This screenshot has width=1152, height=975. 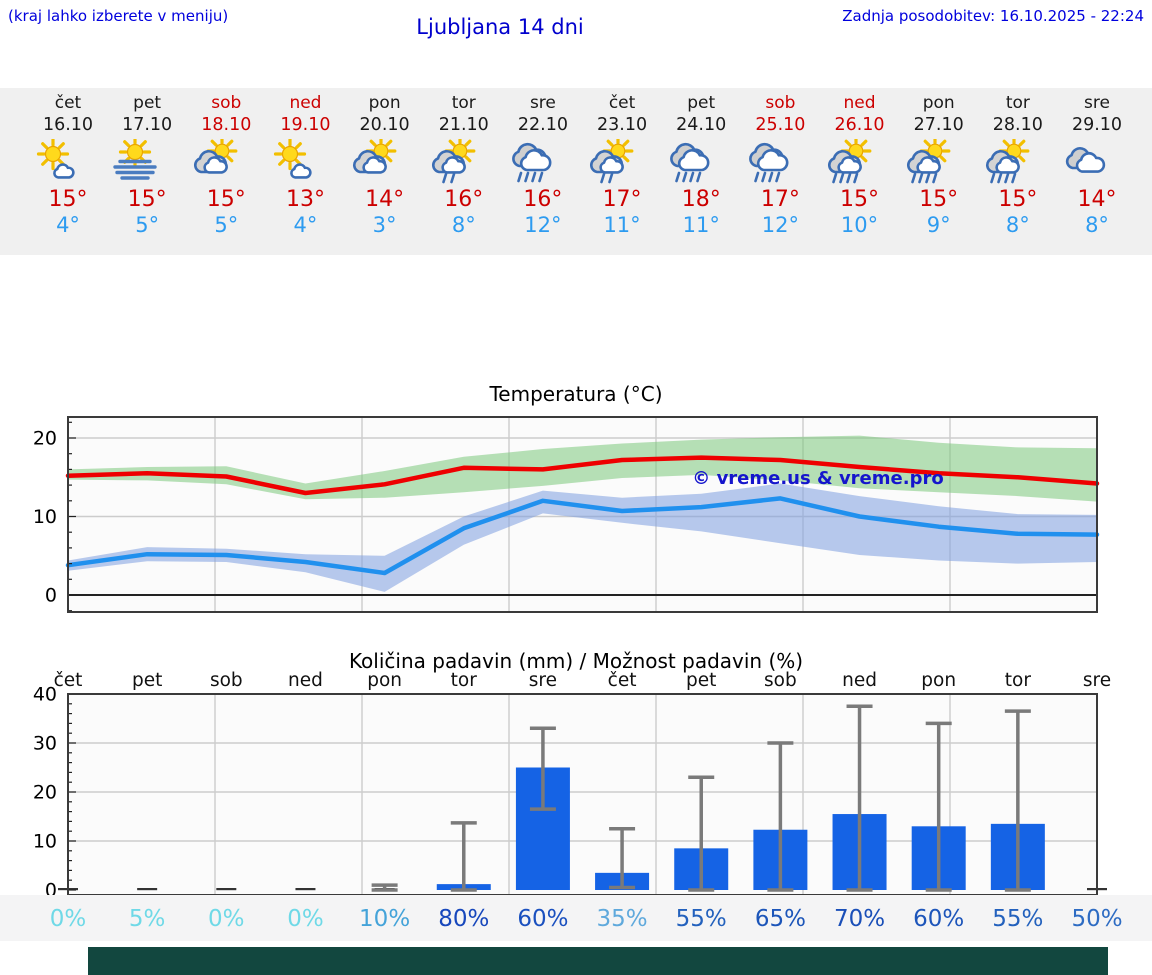 I want to click on forecast-day-22.10: sre 22.10 16° 12°, so click(x=543, y=163).